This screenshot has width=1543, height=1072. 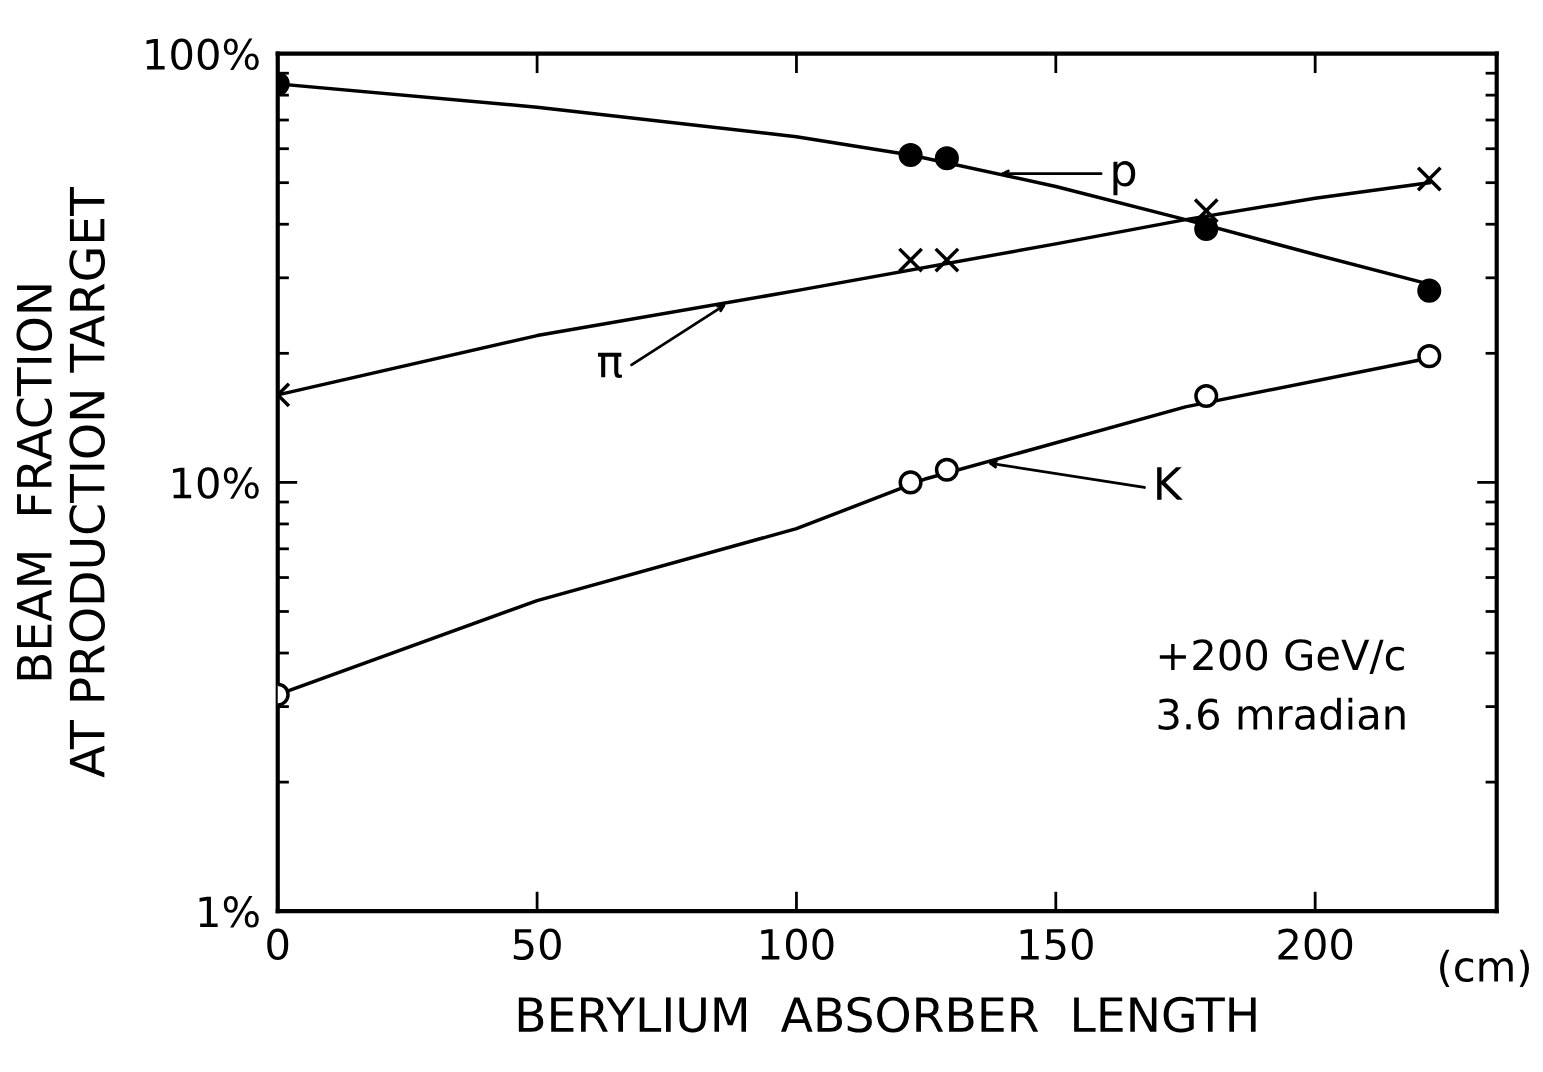 What do you see at coordinates (216, 483) in the screenshot?
I see `y-tick-label: 10%` at bounding box center [216, 483].